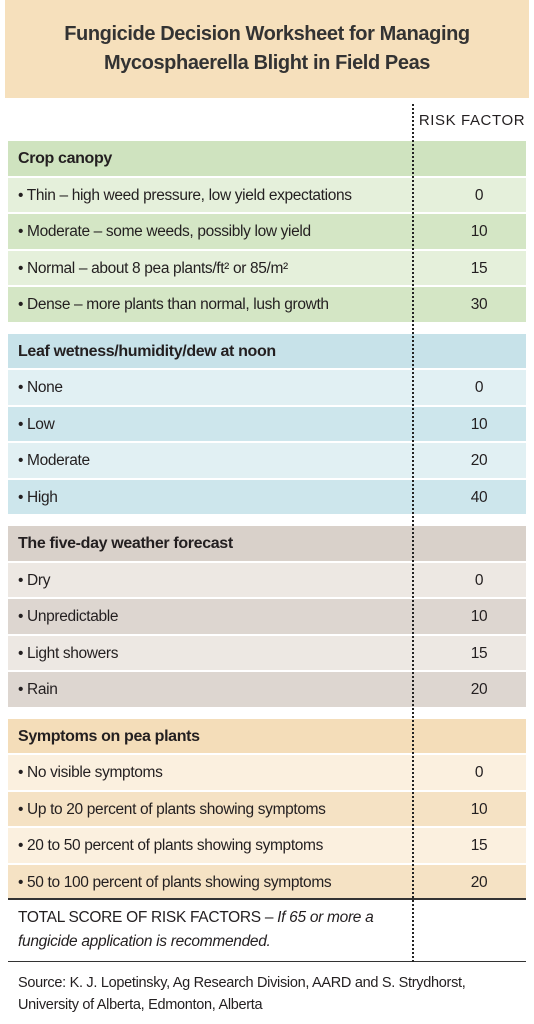 The image size is (534, 1024). I want to click on source-line: University of Alberta, Edmonton, Alberta, so click(140, 1005).